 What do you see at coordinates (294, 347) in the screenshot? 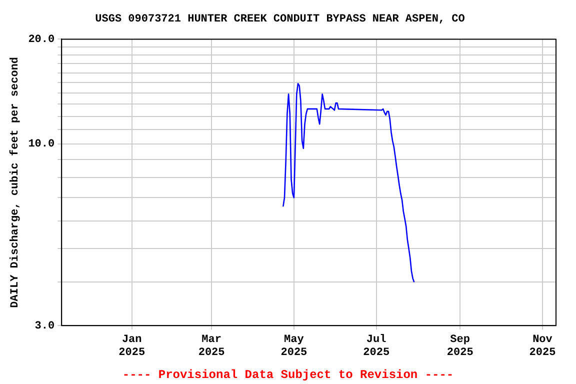
I see `x-tick-label: May 2025` at bounding box center [294, 347].